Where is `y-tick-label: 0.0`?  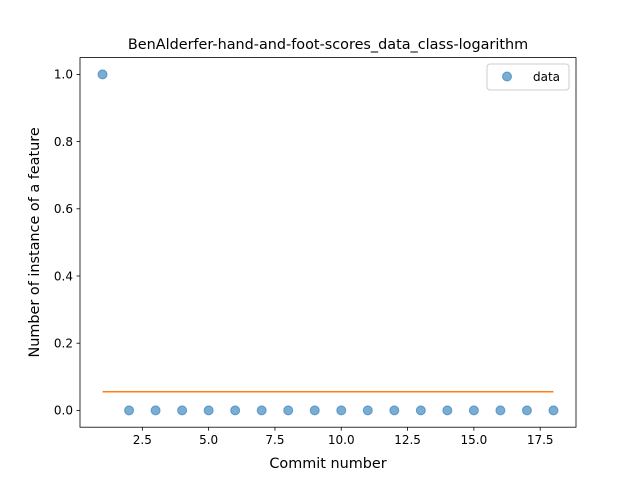 y-tick-label: 0.0 is located at coordinates (63, 411).